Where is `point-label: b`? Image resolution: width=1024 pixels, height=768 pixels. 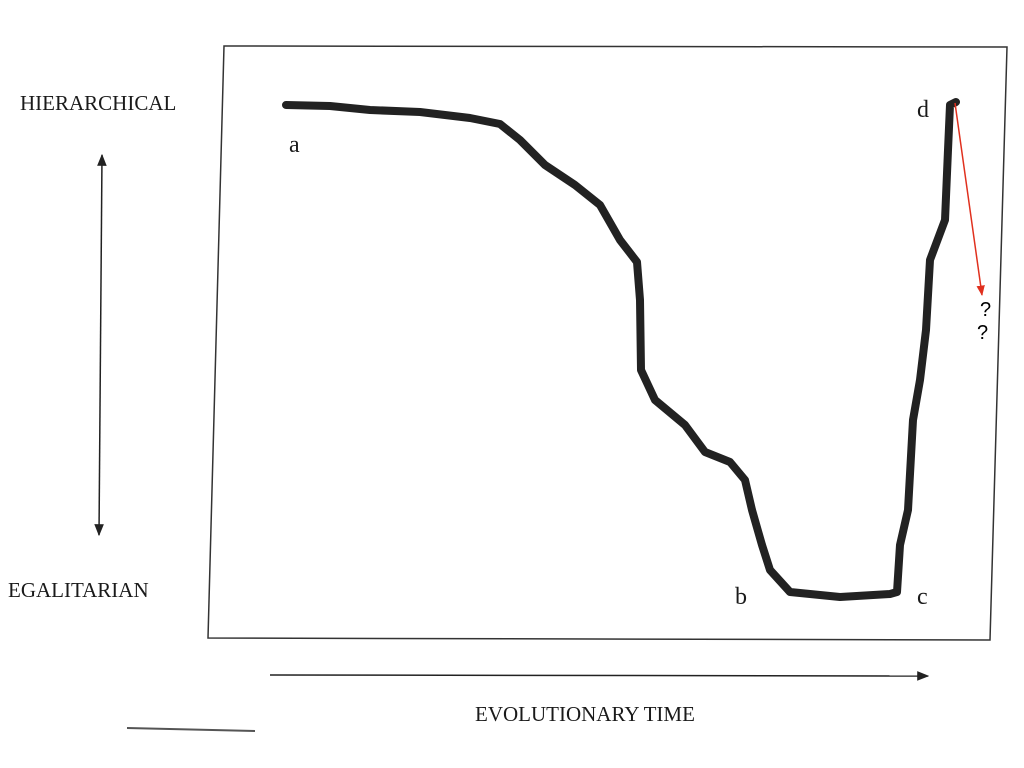 point-label: b is located at coordinates (741, 597).